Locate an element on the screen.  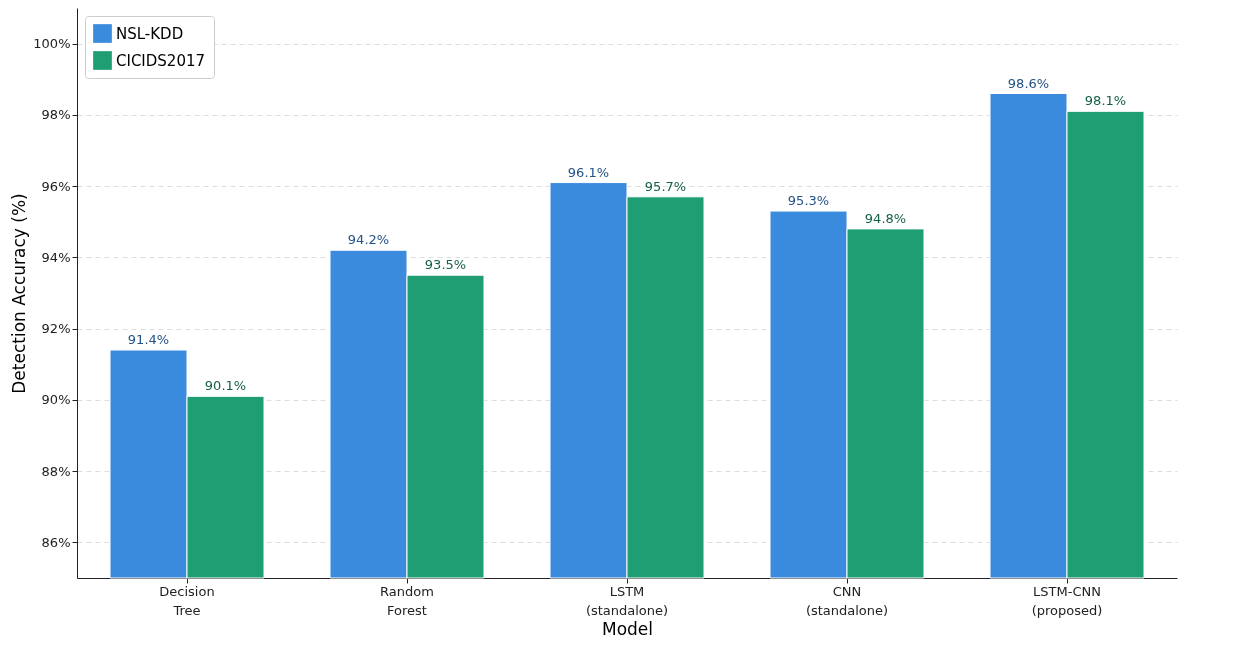
y-tick-label: 92% is located at coordinates (56, 329).